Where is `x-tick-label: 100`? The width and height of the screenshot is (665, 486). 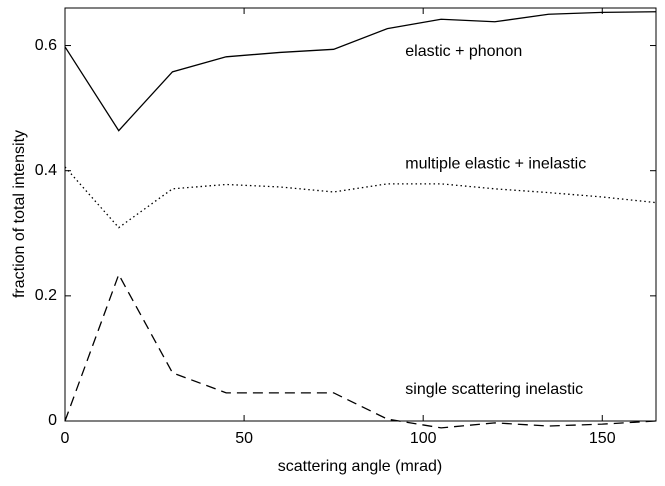 x-tick-label: 100 is located at coordinates (423, 438).